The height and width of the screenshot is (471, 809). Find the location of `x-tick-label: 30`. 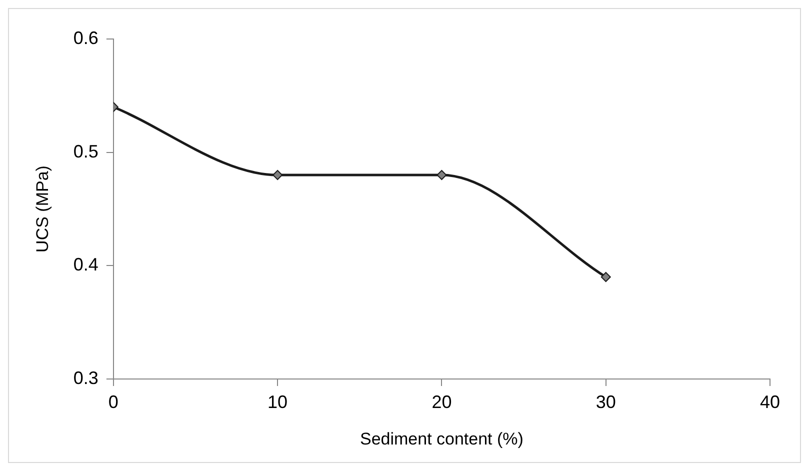

x-tick-label: 30 is located at coordinates (606, 402).